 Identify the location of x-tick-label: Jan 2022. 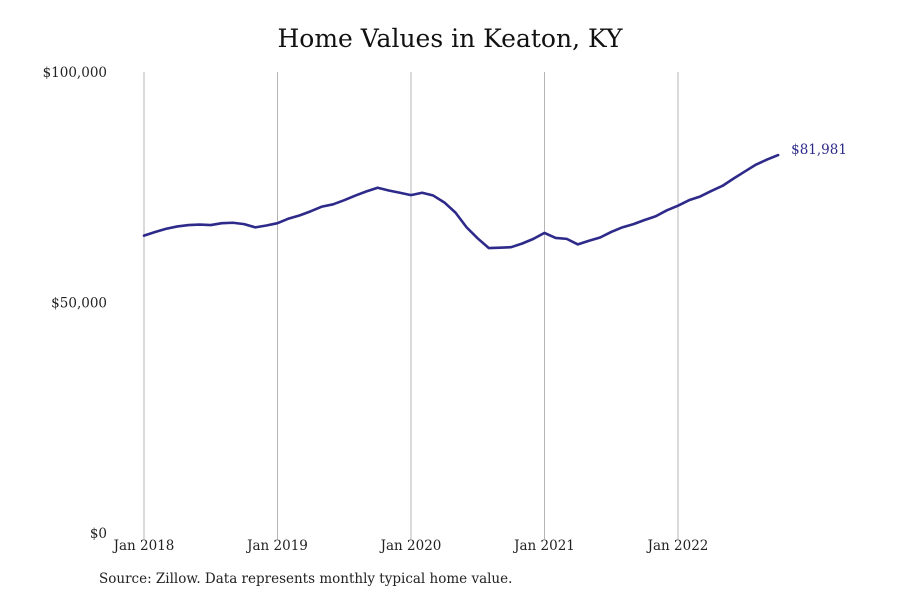
(677, 546).